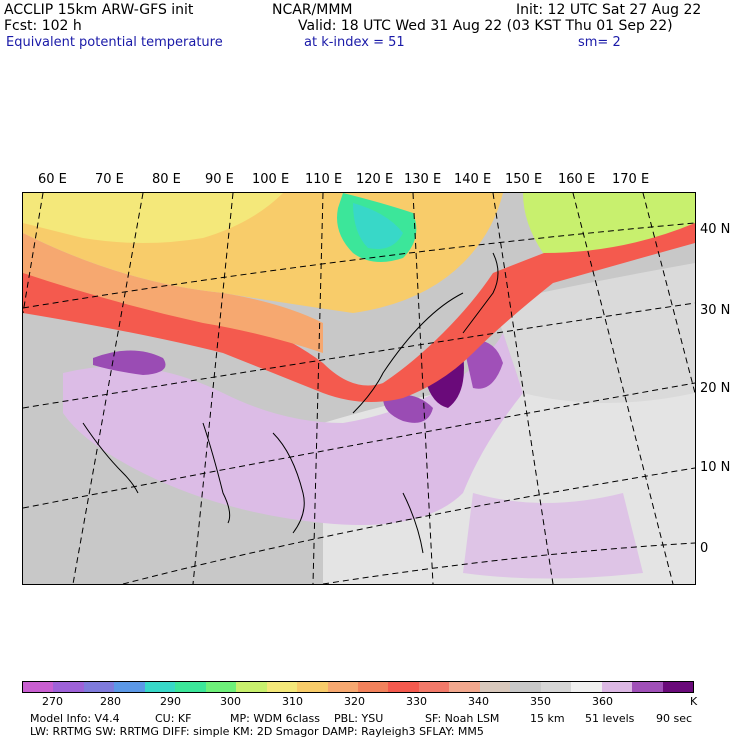 The width and height of the screenshot is (740, 740). I want to click on colorbar-tick-label: 280, so click(110, 701).